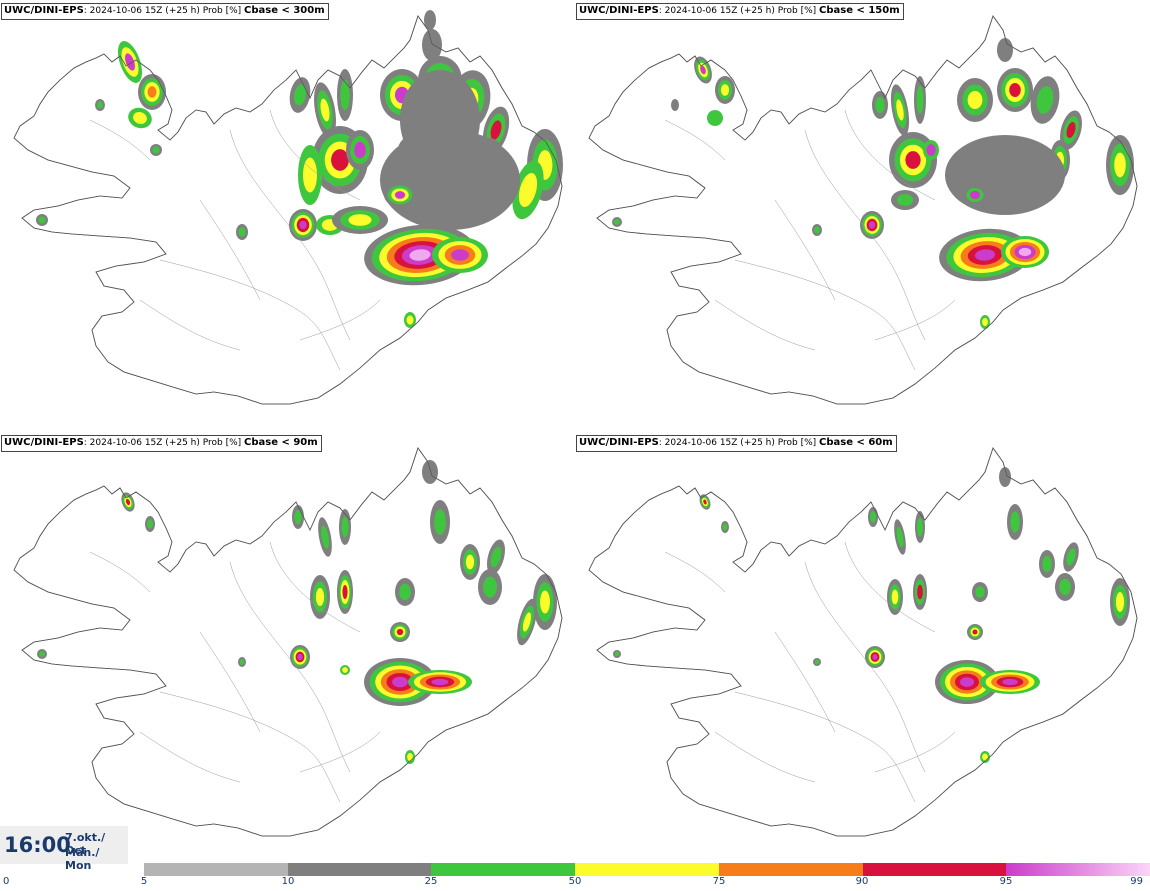 The width and height of the screenshot is (1150, 891). Describe the element at coordinates (862, 881) in the screenshot. I see `colorbar-tick-label: 90` at that location.